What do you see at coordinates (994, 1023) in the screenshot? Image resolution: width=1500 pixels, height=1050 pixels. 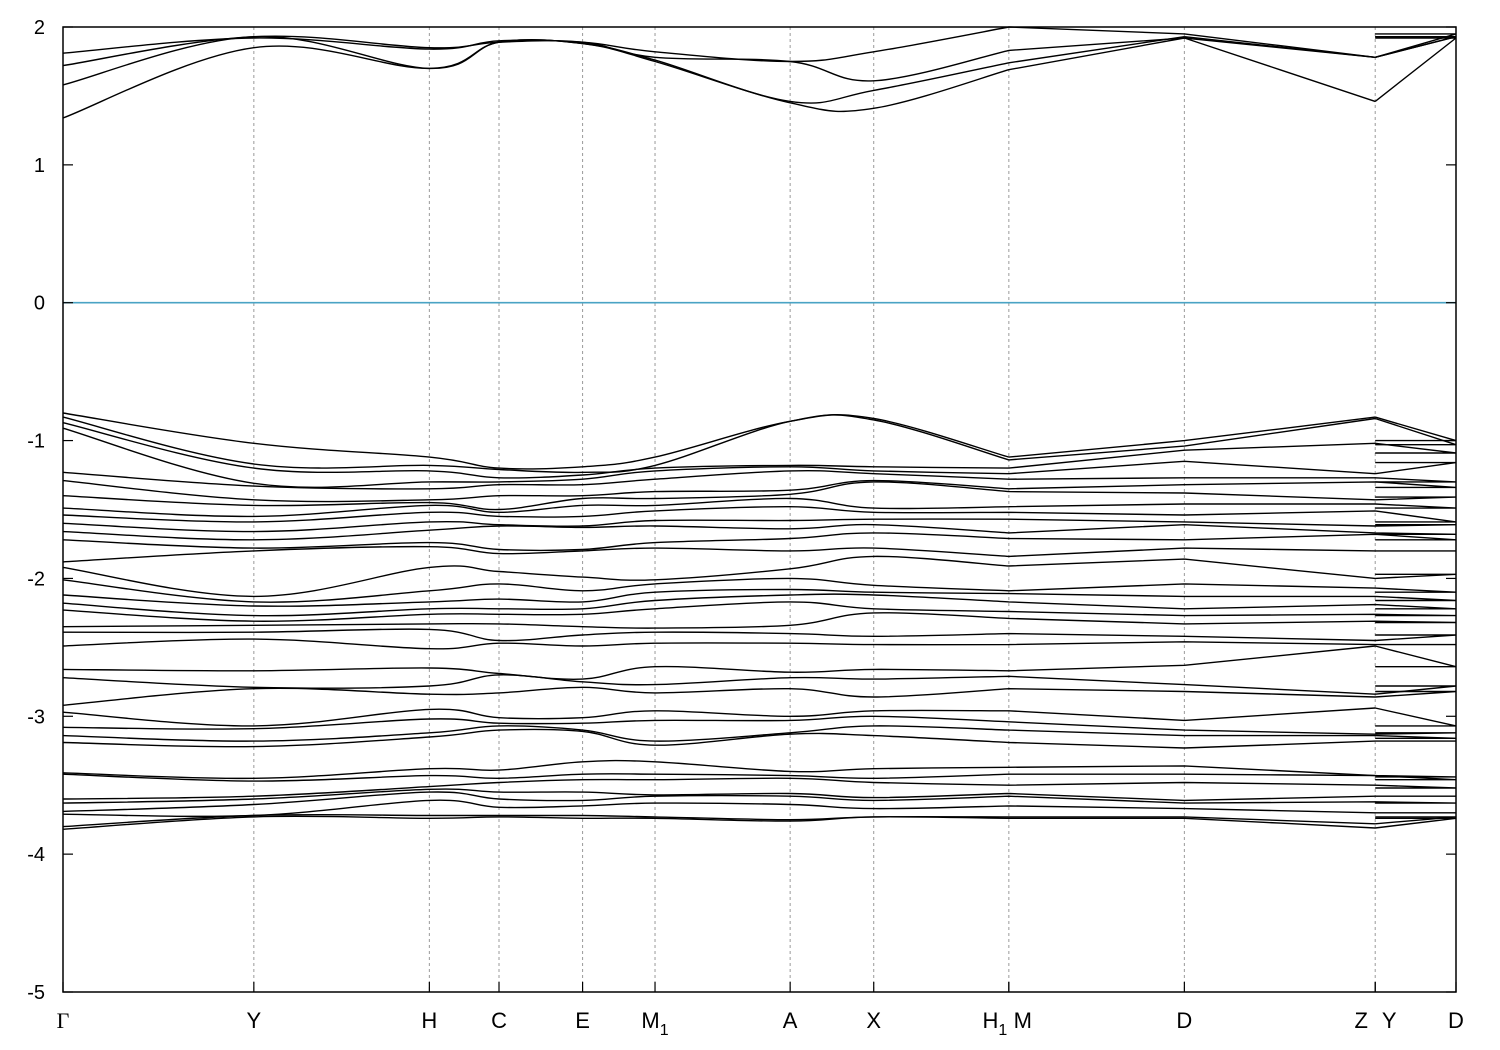 I see `kpoint-label: H1` at bounding box center [994, 1023].